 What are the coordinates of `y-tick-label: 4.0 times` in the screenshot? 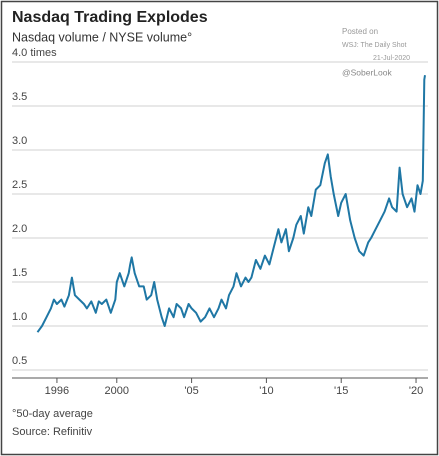 It's located at (34, 53).